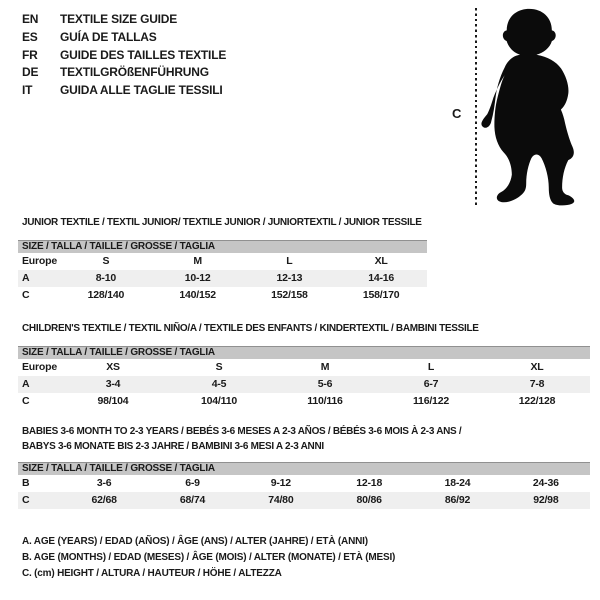 The image size is (600, 600). Describe the element at coordinates (280, 483) in the screenshot. I see `size-cell: 9-12` at that location.